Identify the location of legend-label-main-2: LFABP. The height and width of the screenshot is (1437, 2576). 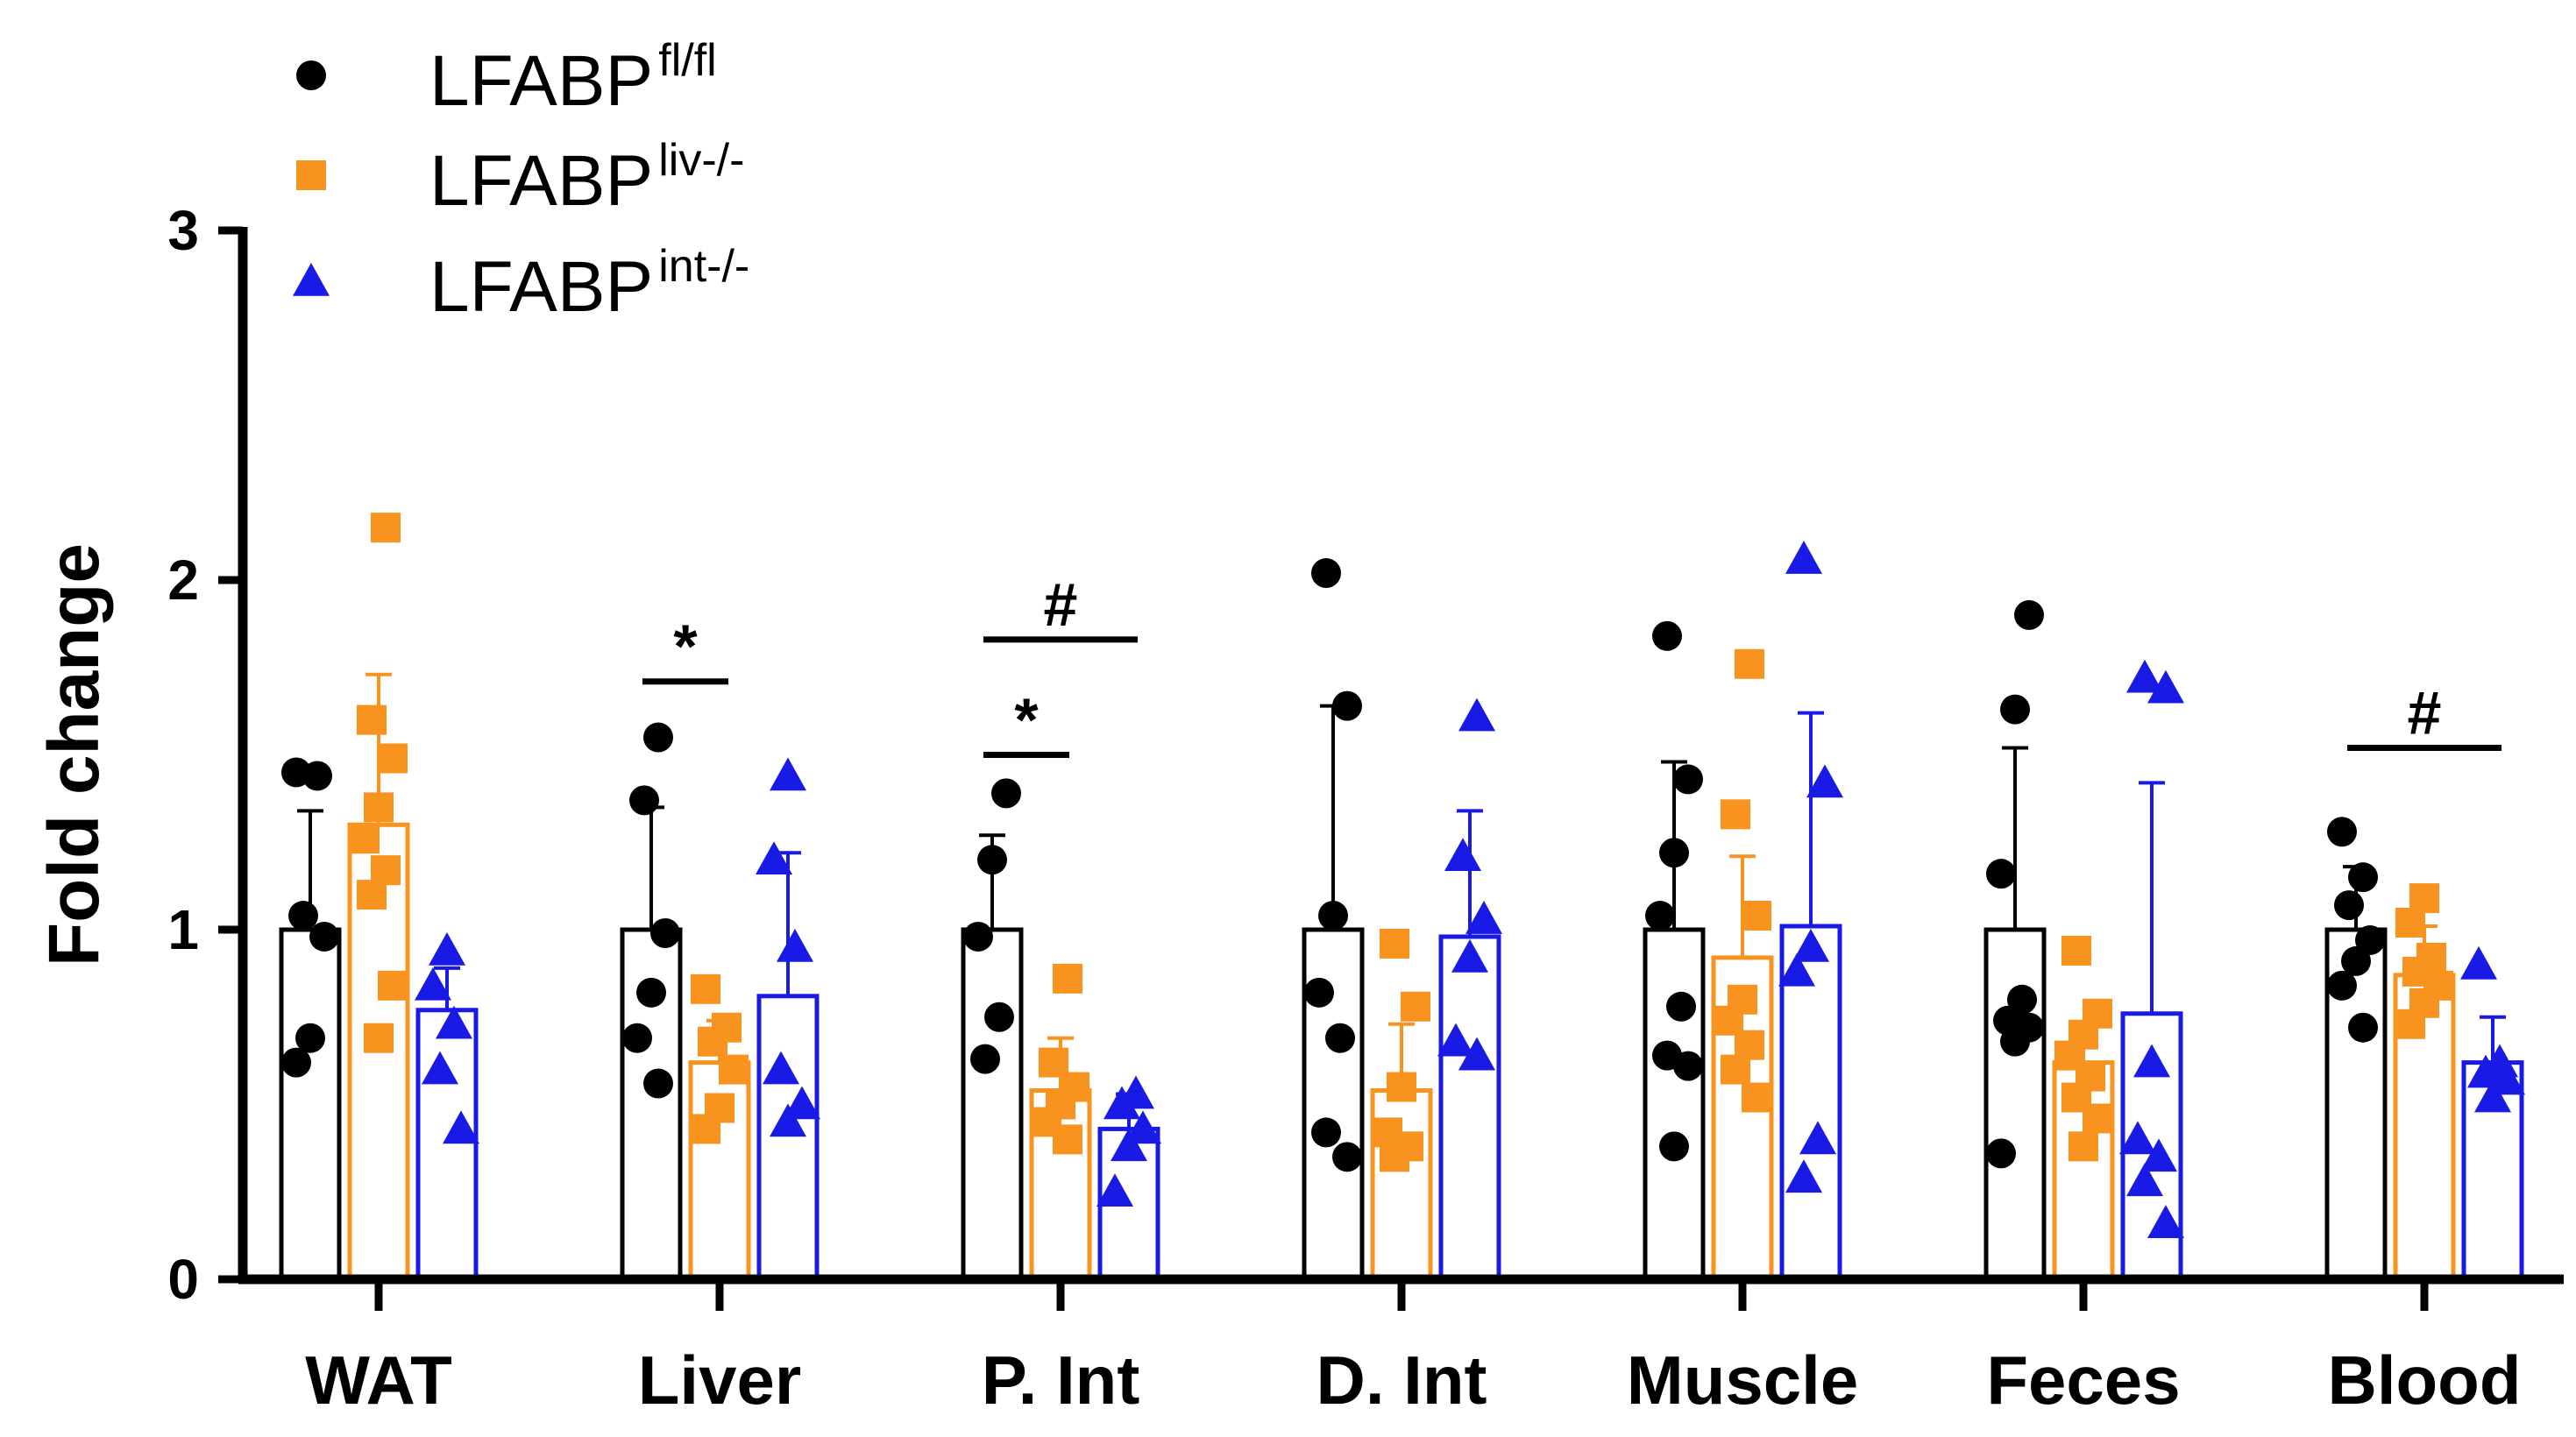
(541, 287).